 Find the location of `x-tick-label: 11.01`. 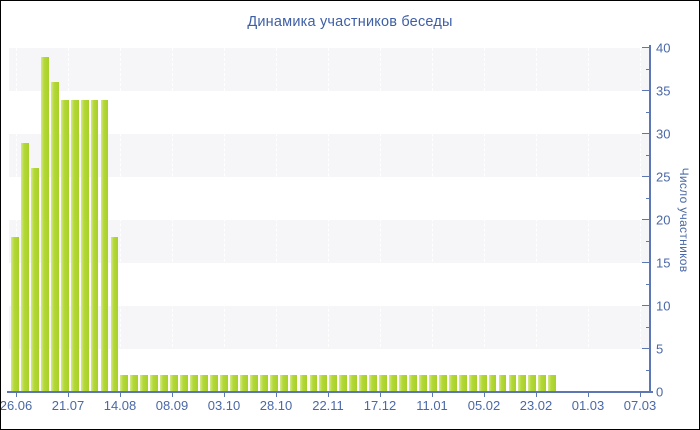

x-tick-label: 11.01 is located at coordinates (432, 405).